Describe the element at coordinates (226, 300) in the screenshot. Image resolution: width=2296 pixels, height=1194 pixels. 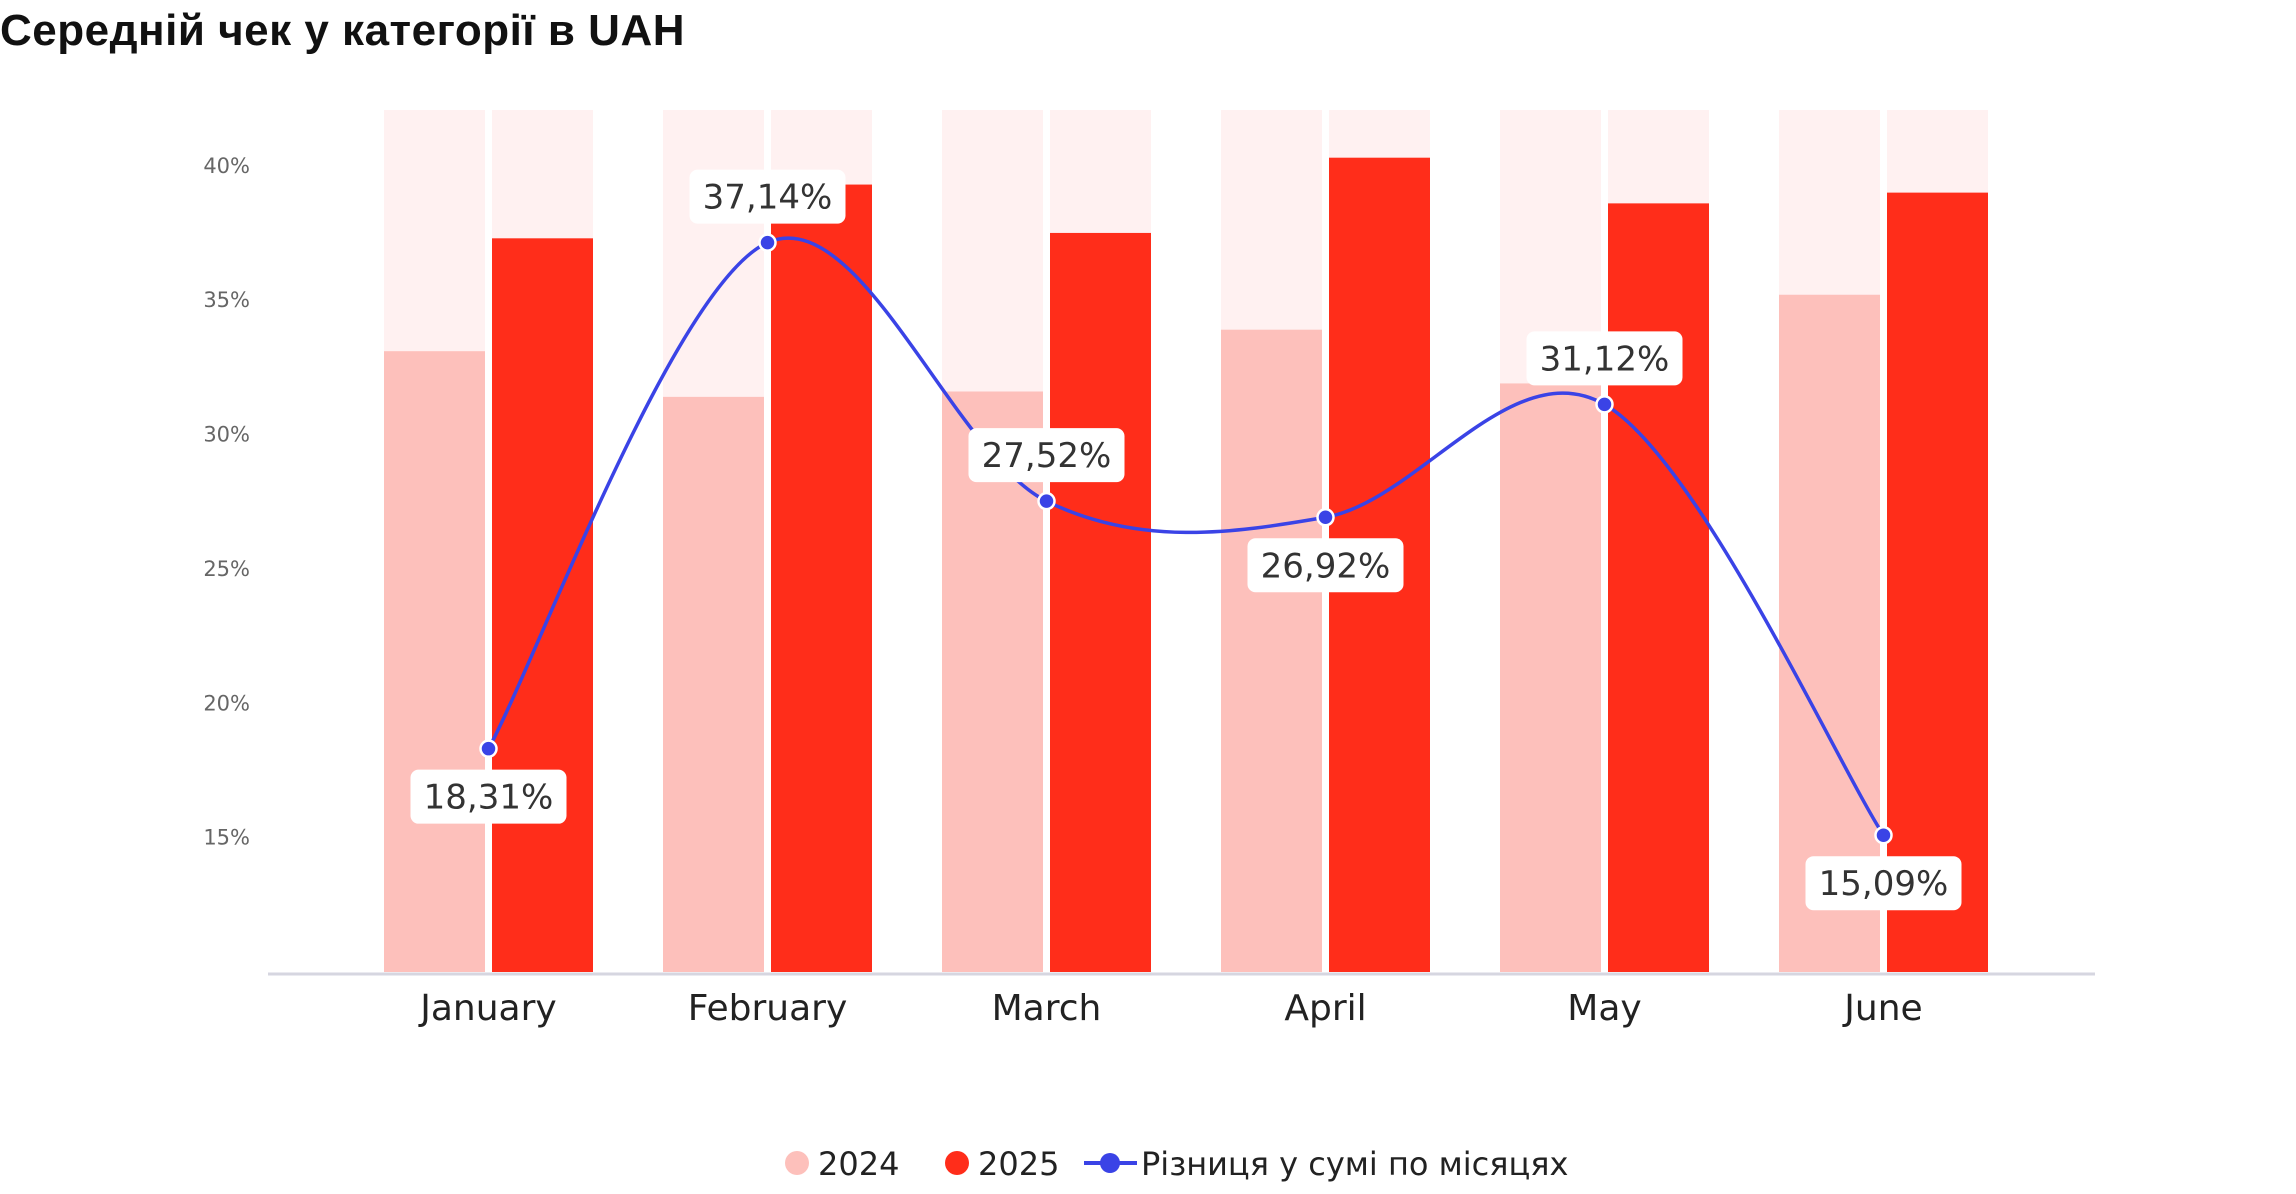
I see `y-tick-label: 35%` at that location.